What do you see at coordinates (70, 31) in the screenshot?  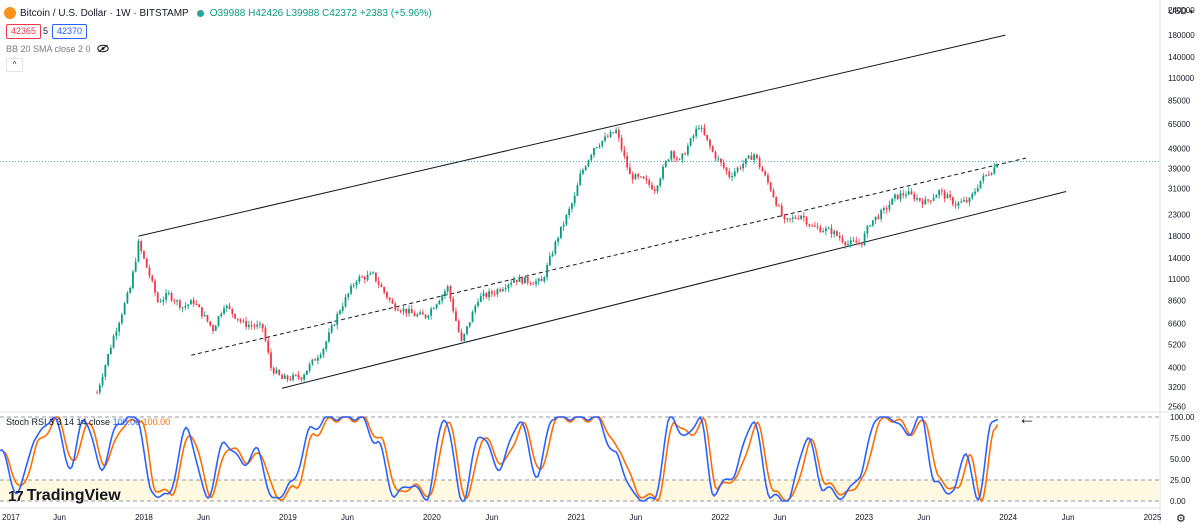 I see `ask-price-button: 42370` at bounding box center [70, 31].